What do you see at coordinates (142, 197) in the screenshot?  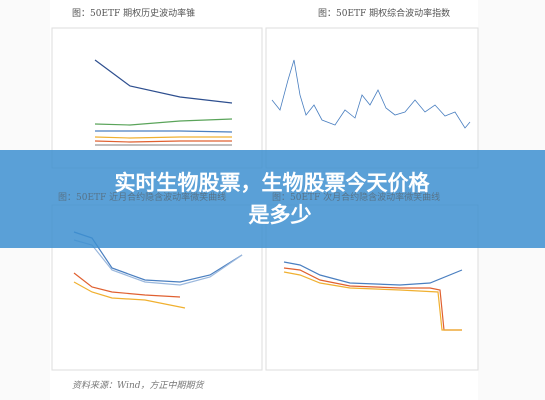 I see `panel-title: 图：50ETF 近月合约隐含波动率微笑曲线` at bounding box center [142, 197].